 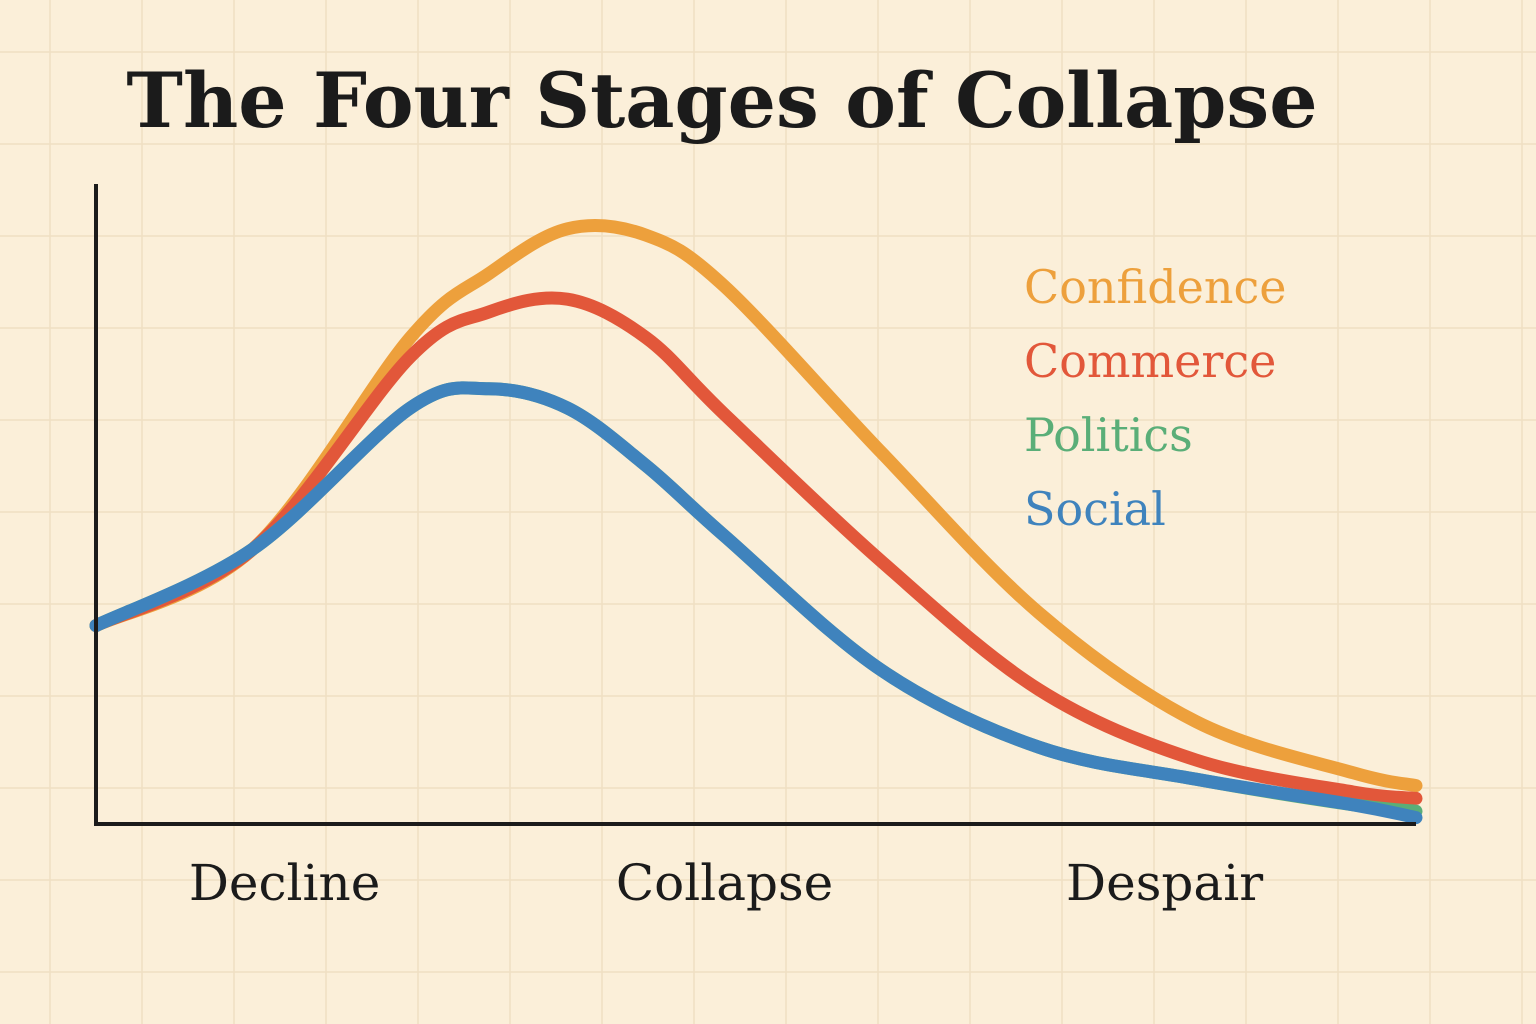 I want to click on x-tick-labels: Decline Collapse Despair, so click(x=726, y=883).